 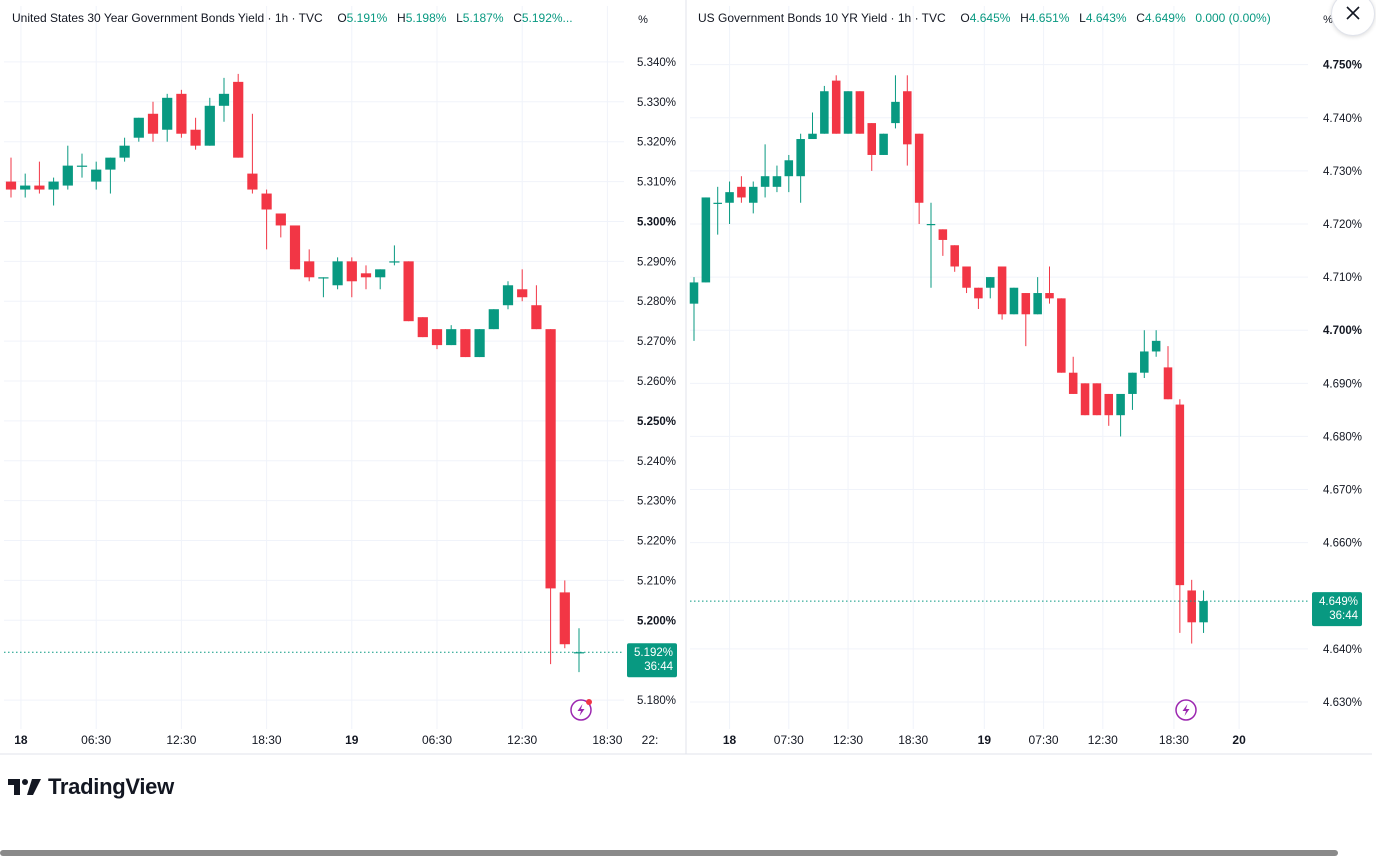 I want to click on tradingview-logo: TradingView, so click(x=91, y=787).